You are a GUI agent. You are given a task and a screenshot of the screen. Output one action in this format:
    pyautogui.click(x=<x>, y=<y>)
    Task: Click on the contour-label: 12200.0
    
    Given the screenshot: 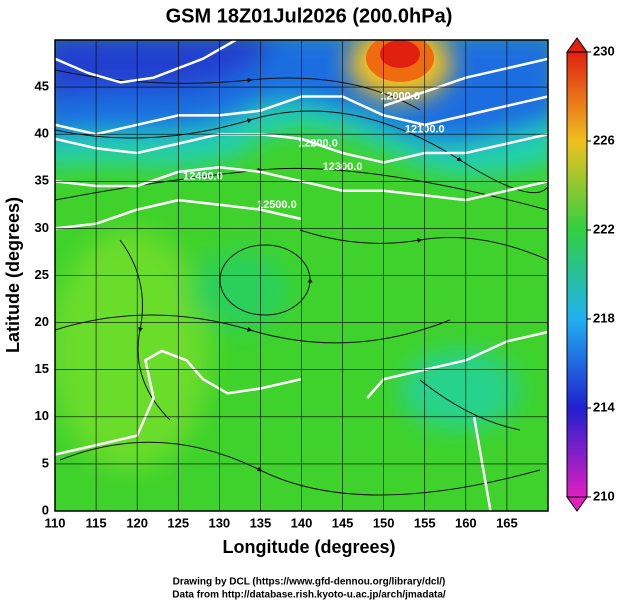 What is the action you would take?
    pyautogui.click(x=318, y=144)
    